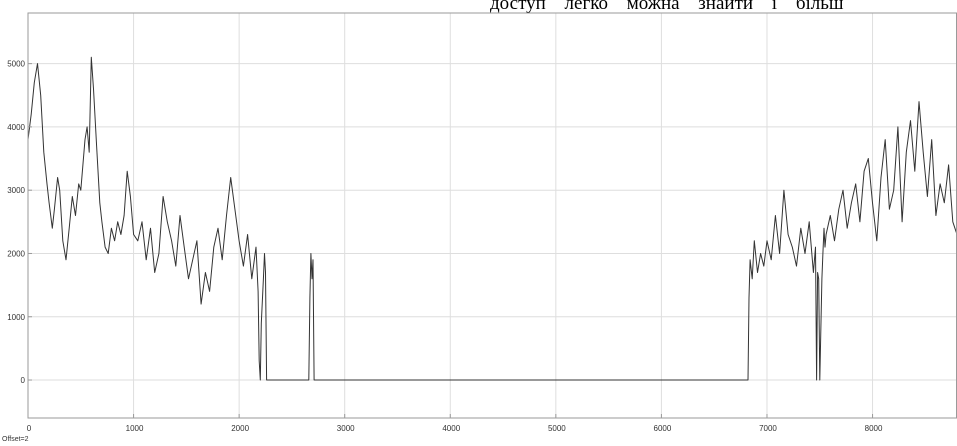 This screenshot has width=957, height=446. Describe the element at coordinates (16, 64) in the screenshot. I see `y-tick-label: 5000` at that location.